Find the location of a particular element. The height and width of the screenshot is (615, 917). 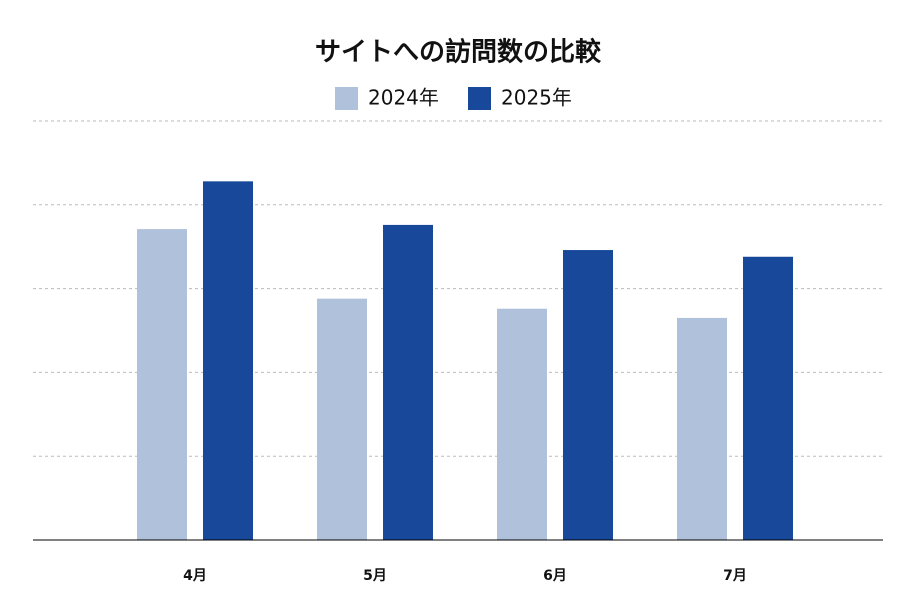

chart-title: サイトへの訪問数の比較 is located at coordinates (458, 52).